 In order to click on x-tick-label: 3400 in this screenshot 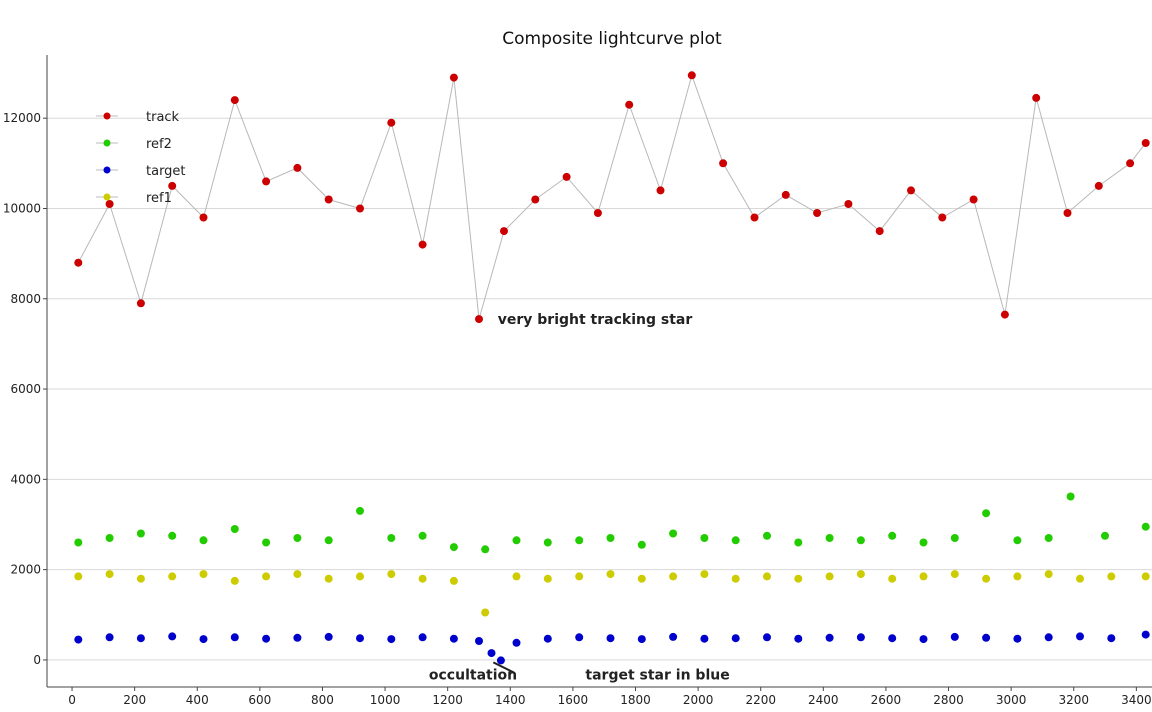, I will do `click(1136, 700)`.